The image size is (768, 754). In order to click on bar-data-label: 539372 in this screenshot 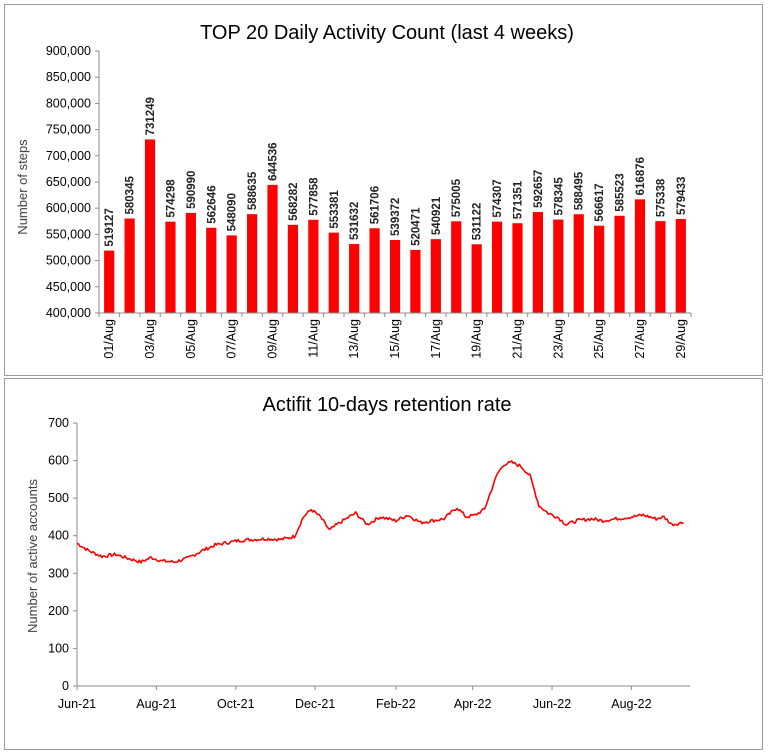, I will do `click(396, 217)`.